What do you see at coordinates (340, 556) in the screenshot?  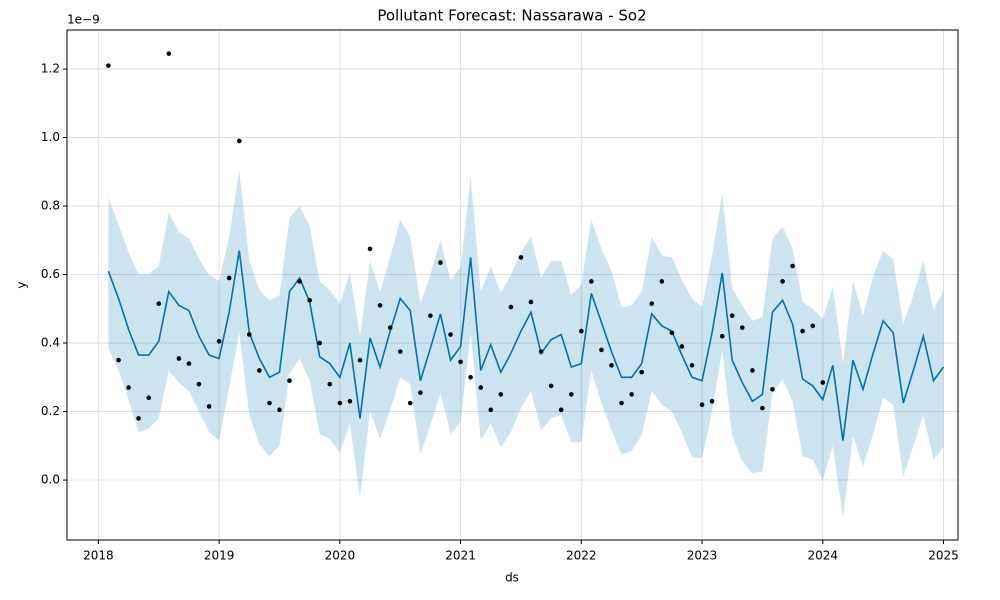 I see `x-tick-label: 2020` at bounding box center [340, 556].